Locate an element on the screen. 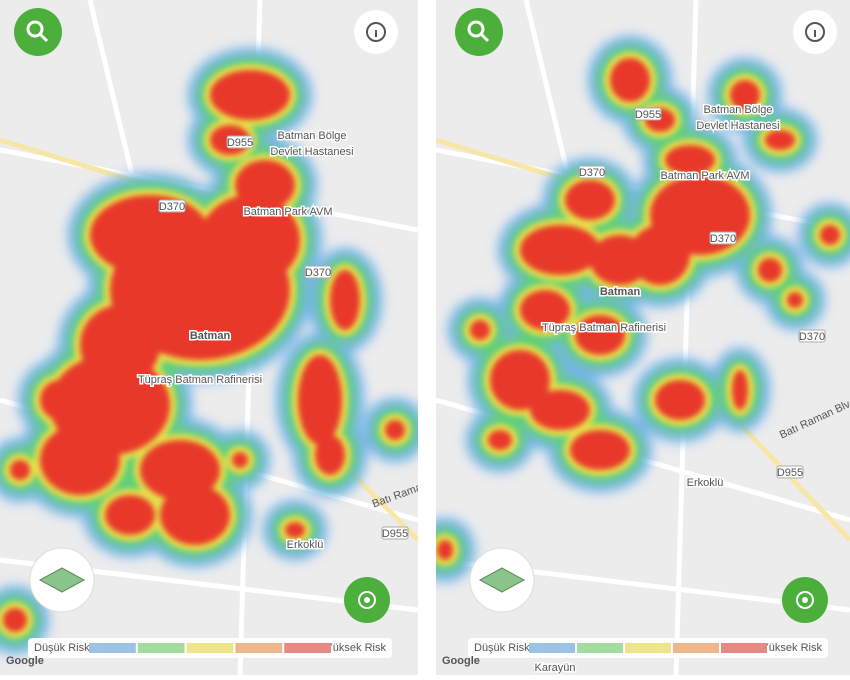 This screenshot has height=680, width=850. place-label: Batman is located at coordinates (210, 336).